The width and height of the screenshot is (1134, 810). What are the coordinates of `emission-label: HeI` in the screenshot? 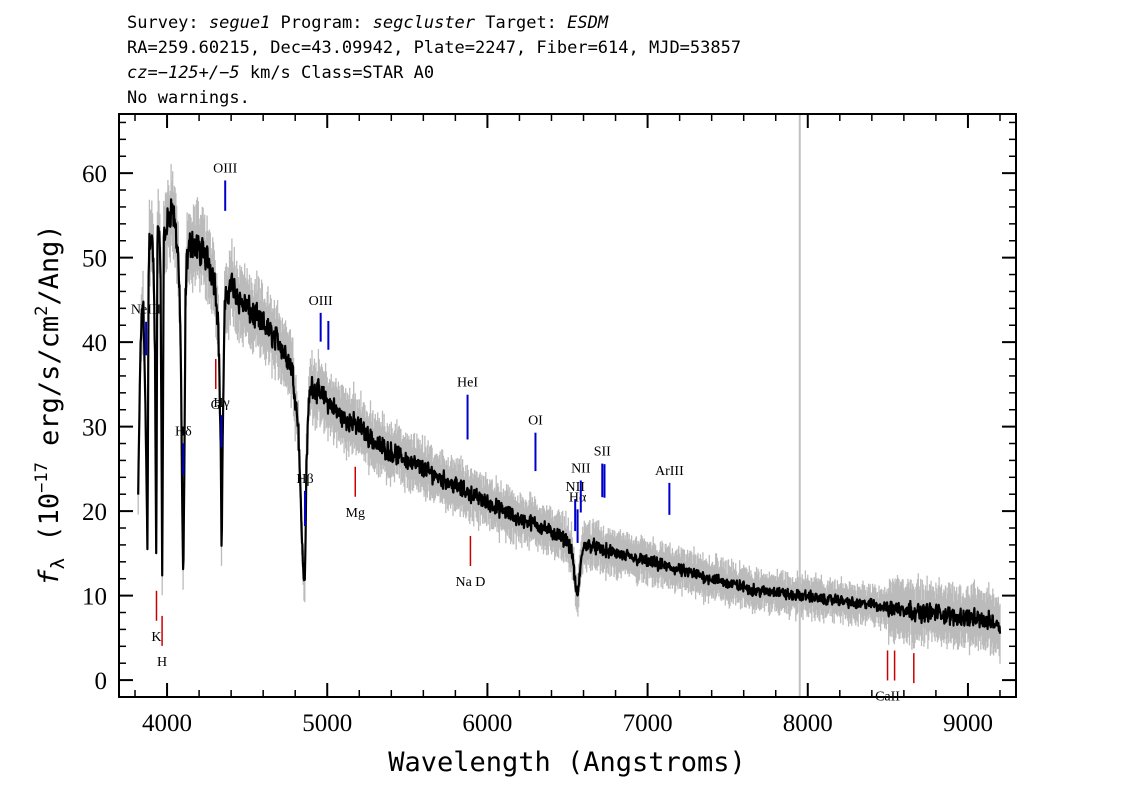 It's located at (467, 383).